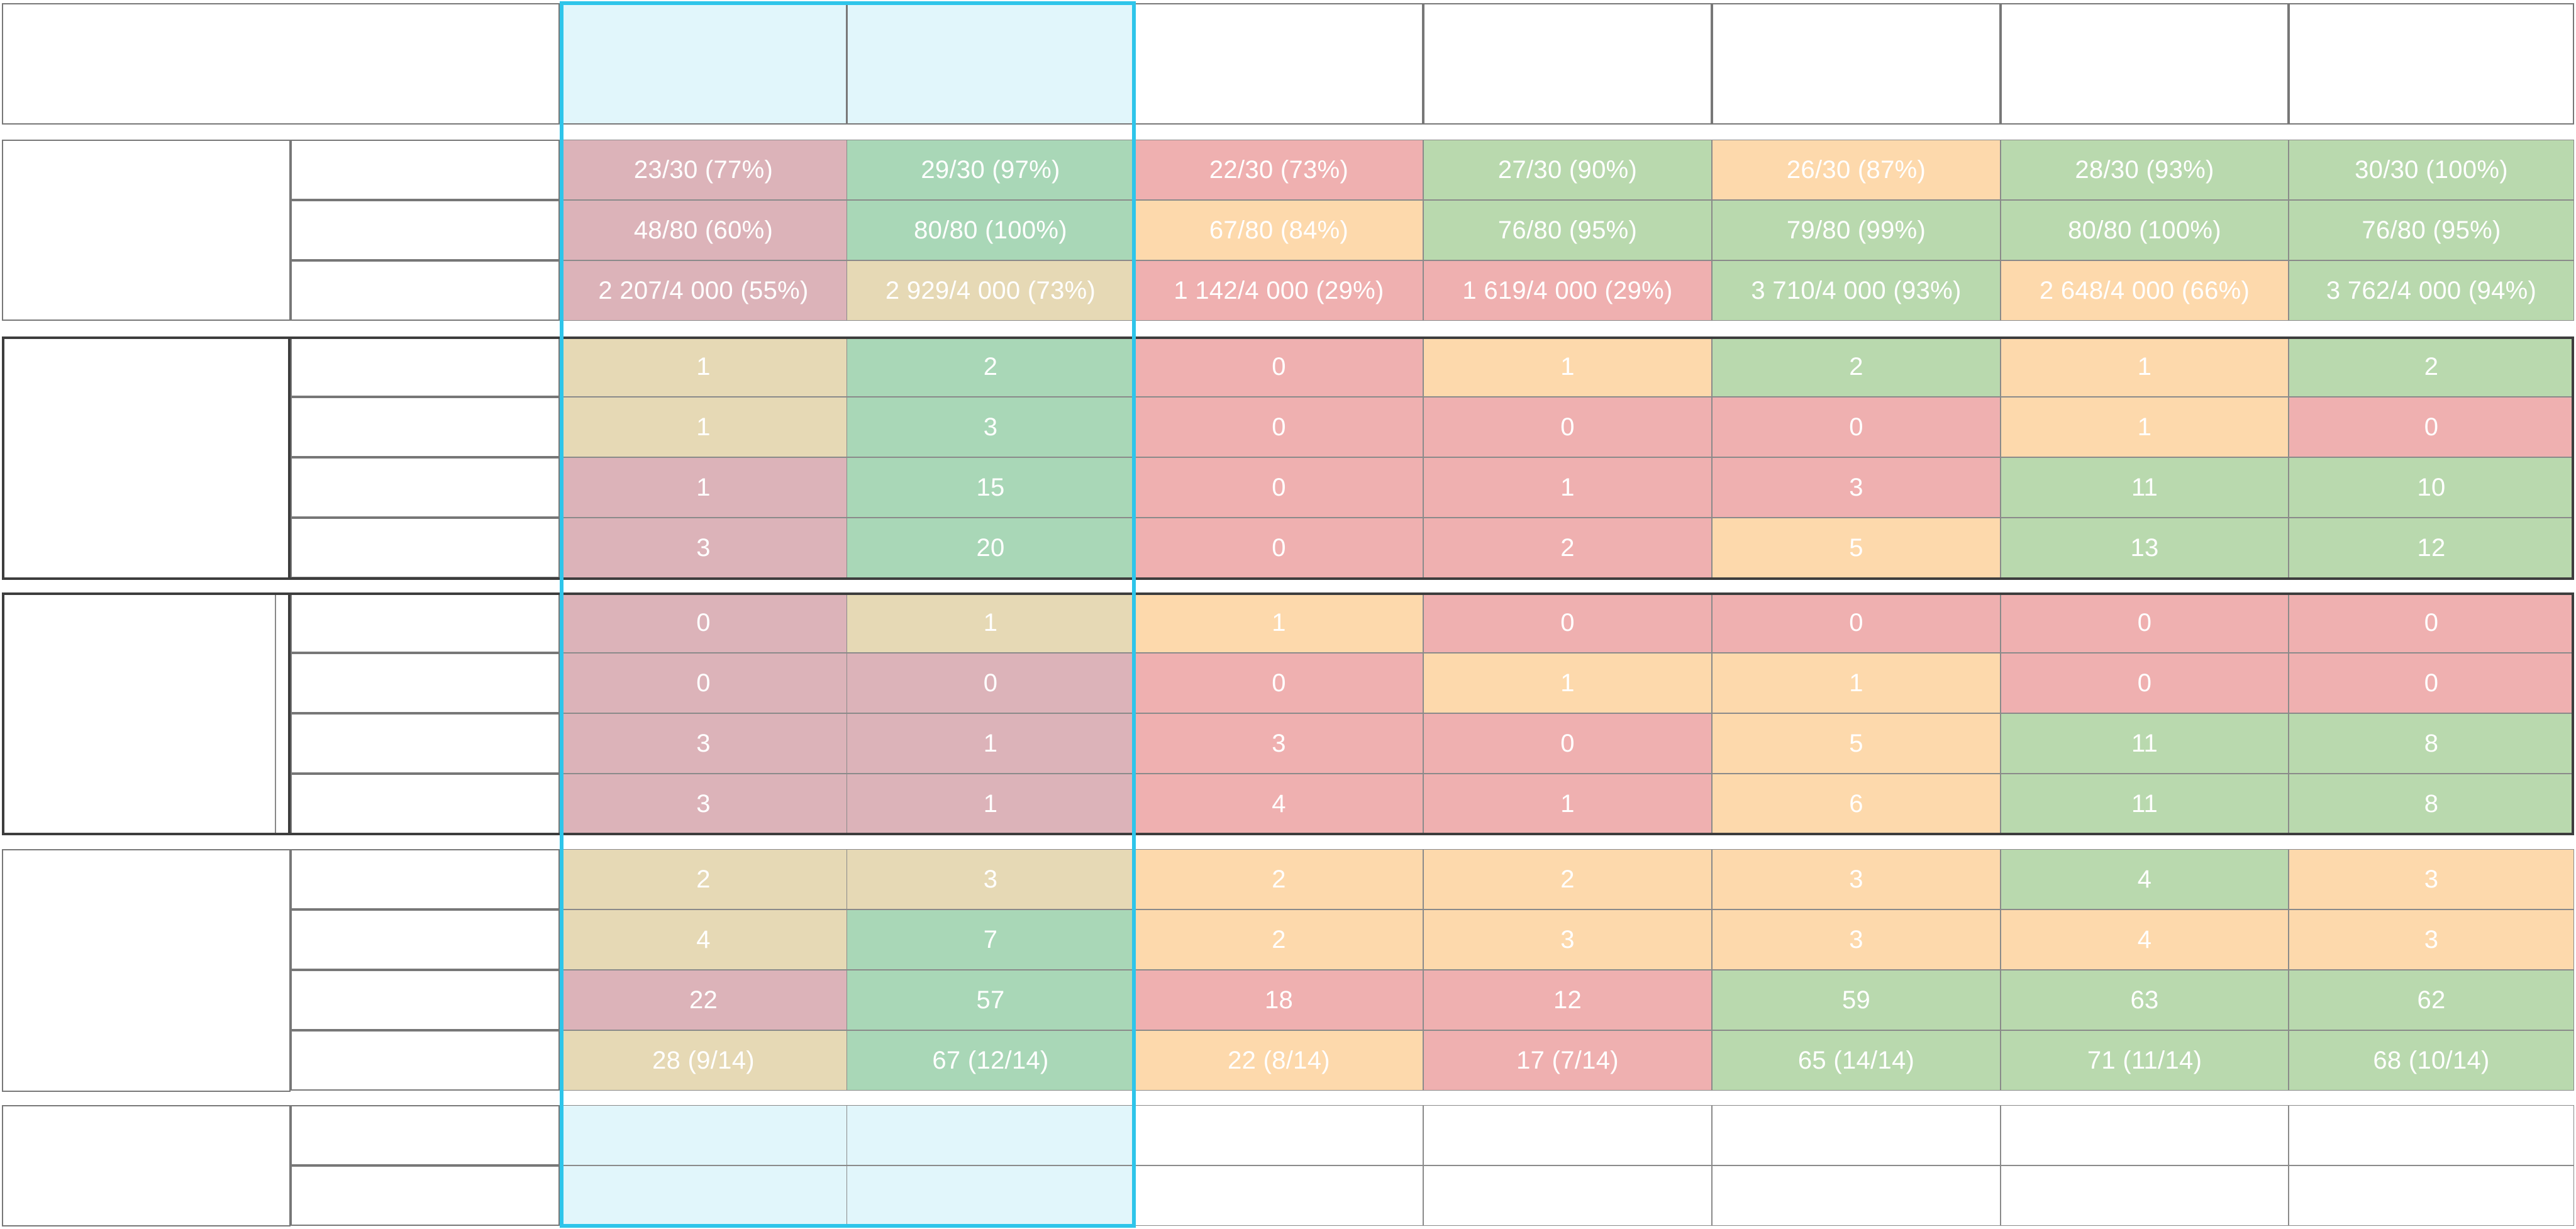 Image resolution: width=2576 pixels, height=1229 pixels. I want to click on table-cell: 2 648/4 000 (66%), so click(2145, 290).